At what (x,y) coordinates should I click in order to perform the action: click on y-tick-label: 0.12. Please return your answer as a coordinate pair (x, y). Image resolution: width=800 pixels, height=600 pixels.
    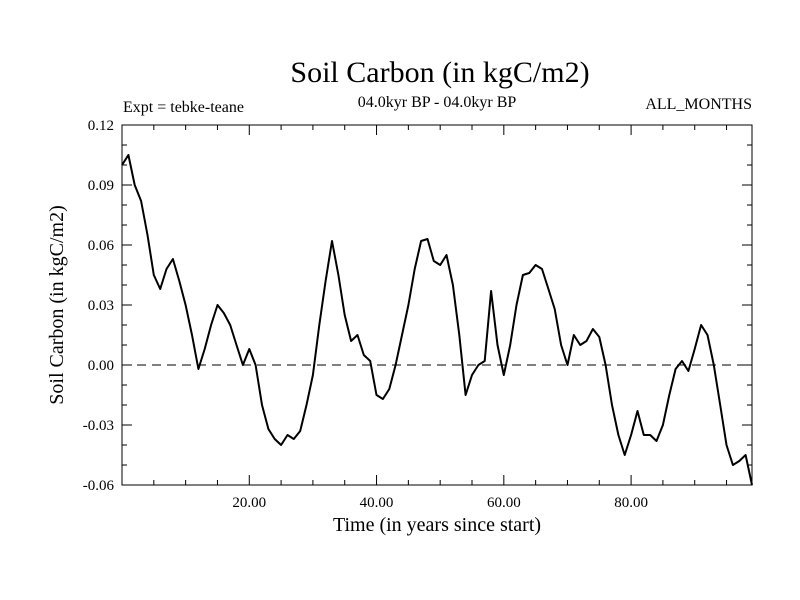
    Looking at the image, I should click on (101, 126).